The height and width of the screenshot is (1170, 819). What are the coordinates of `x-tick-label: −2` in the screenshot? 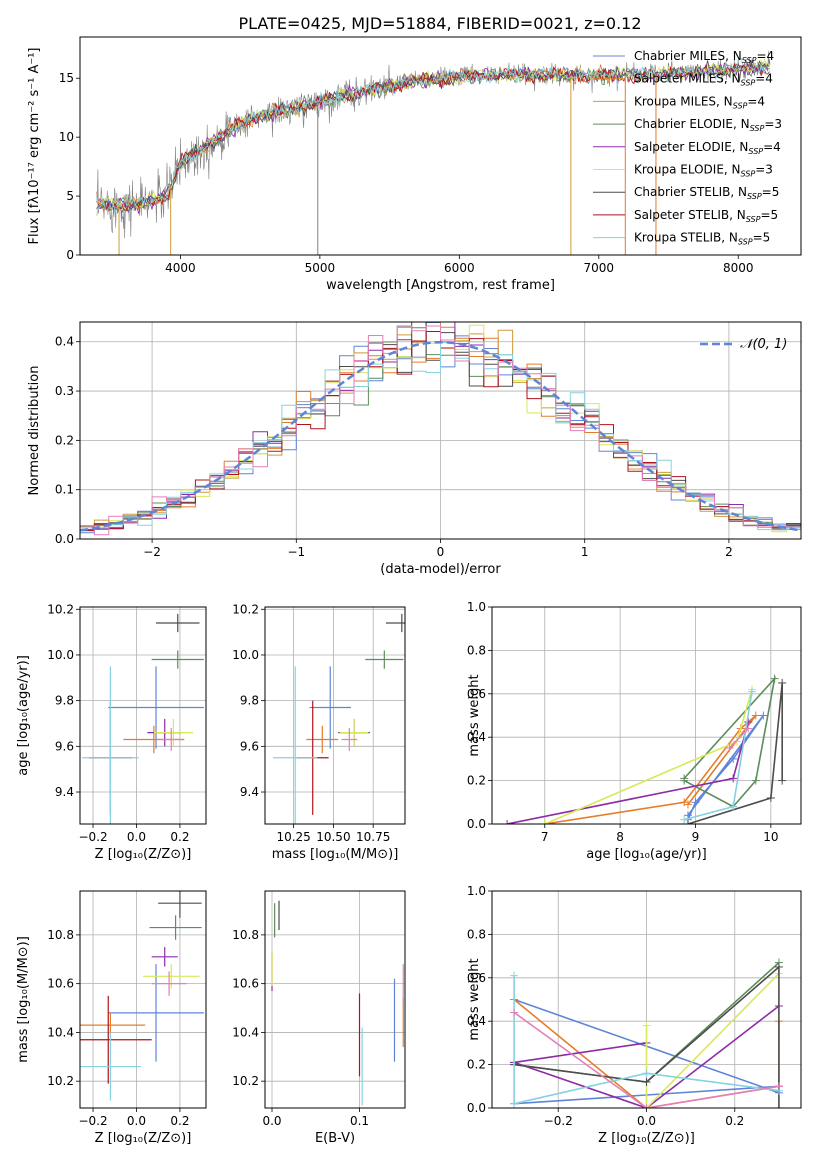 It's located at (152, 552).